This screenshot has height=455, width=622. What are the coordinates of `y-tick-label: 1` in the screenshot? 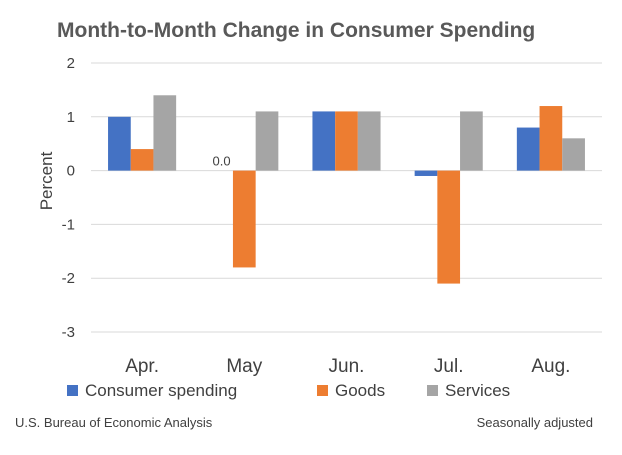 It's located at (71, 117).